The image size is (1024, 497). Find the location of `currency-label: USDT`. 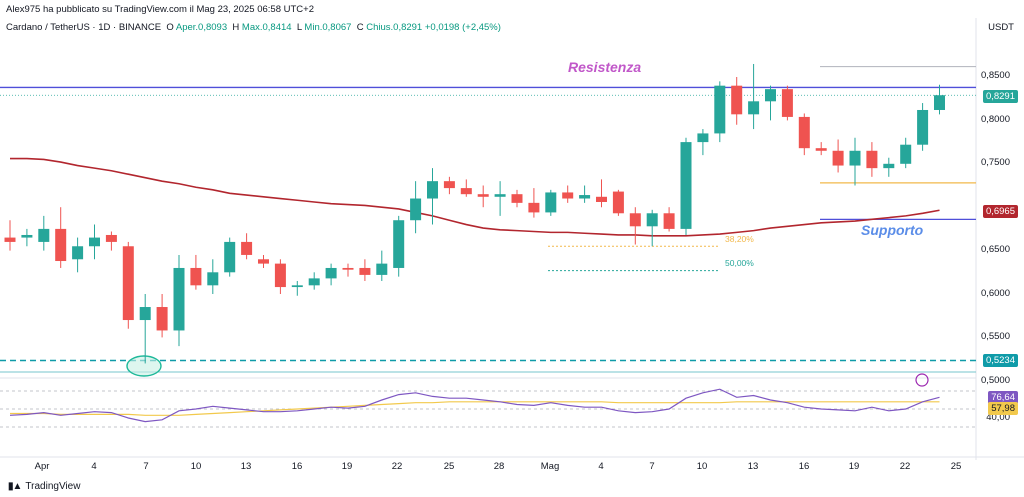

currency-label: USDT is located at coordinates (1001, 27).